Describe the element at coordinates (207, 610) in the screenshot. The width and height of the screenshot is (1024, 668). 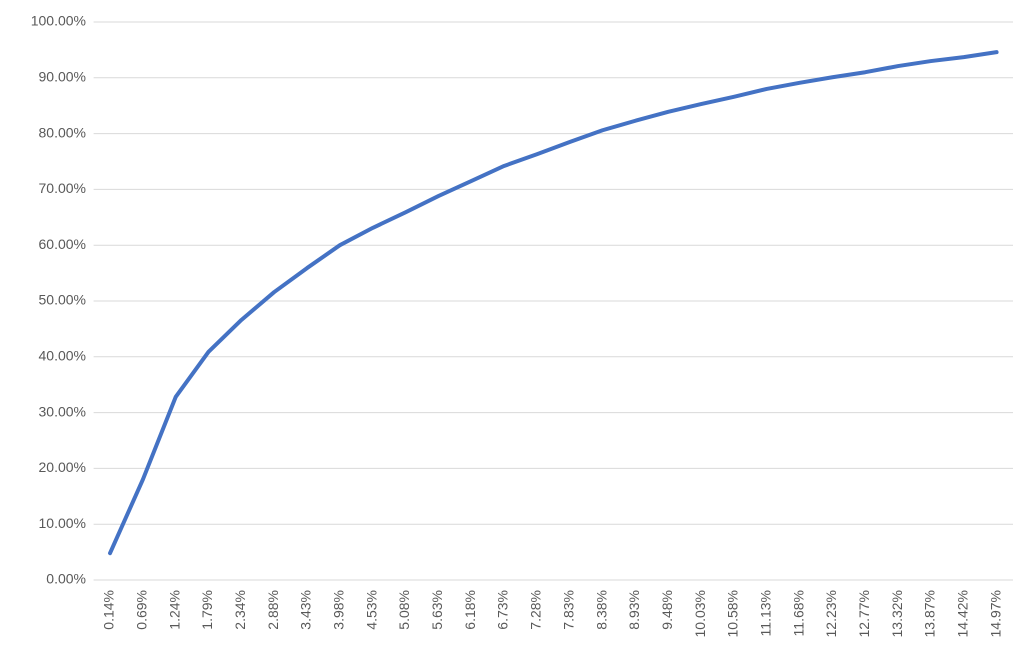
I see `x-tick-label: 1.79%` at that location.